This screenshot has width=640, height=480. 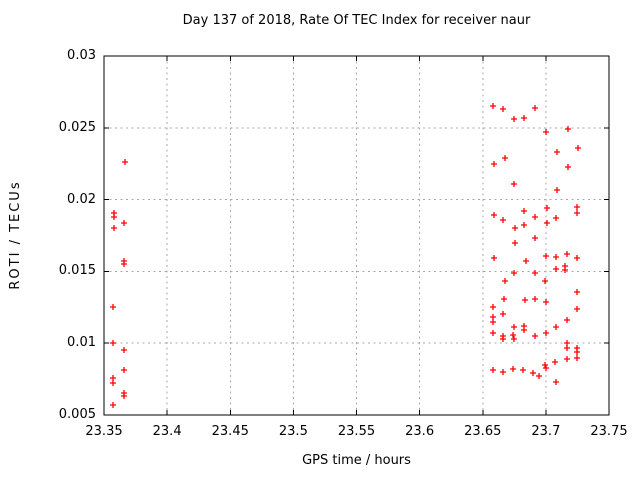 I want to click on x-tick-label: 23.4, so click(x=167, y=431).